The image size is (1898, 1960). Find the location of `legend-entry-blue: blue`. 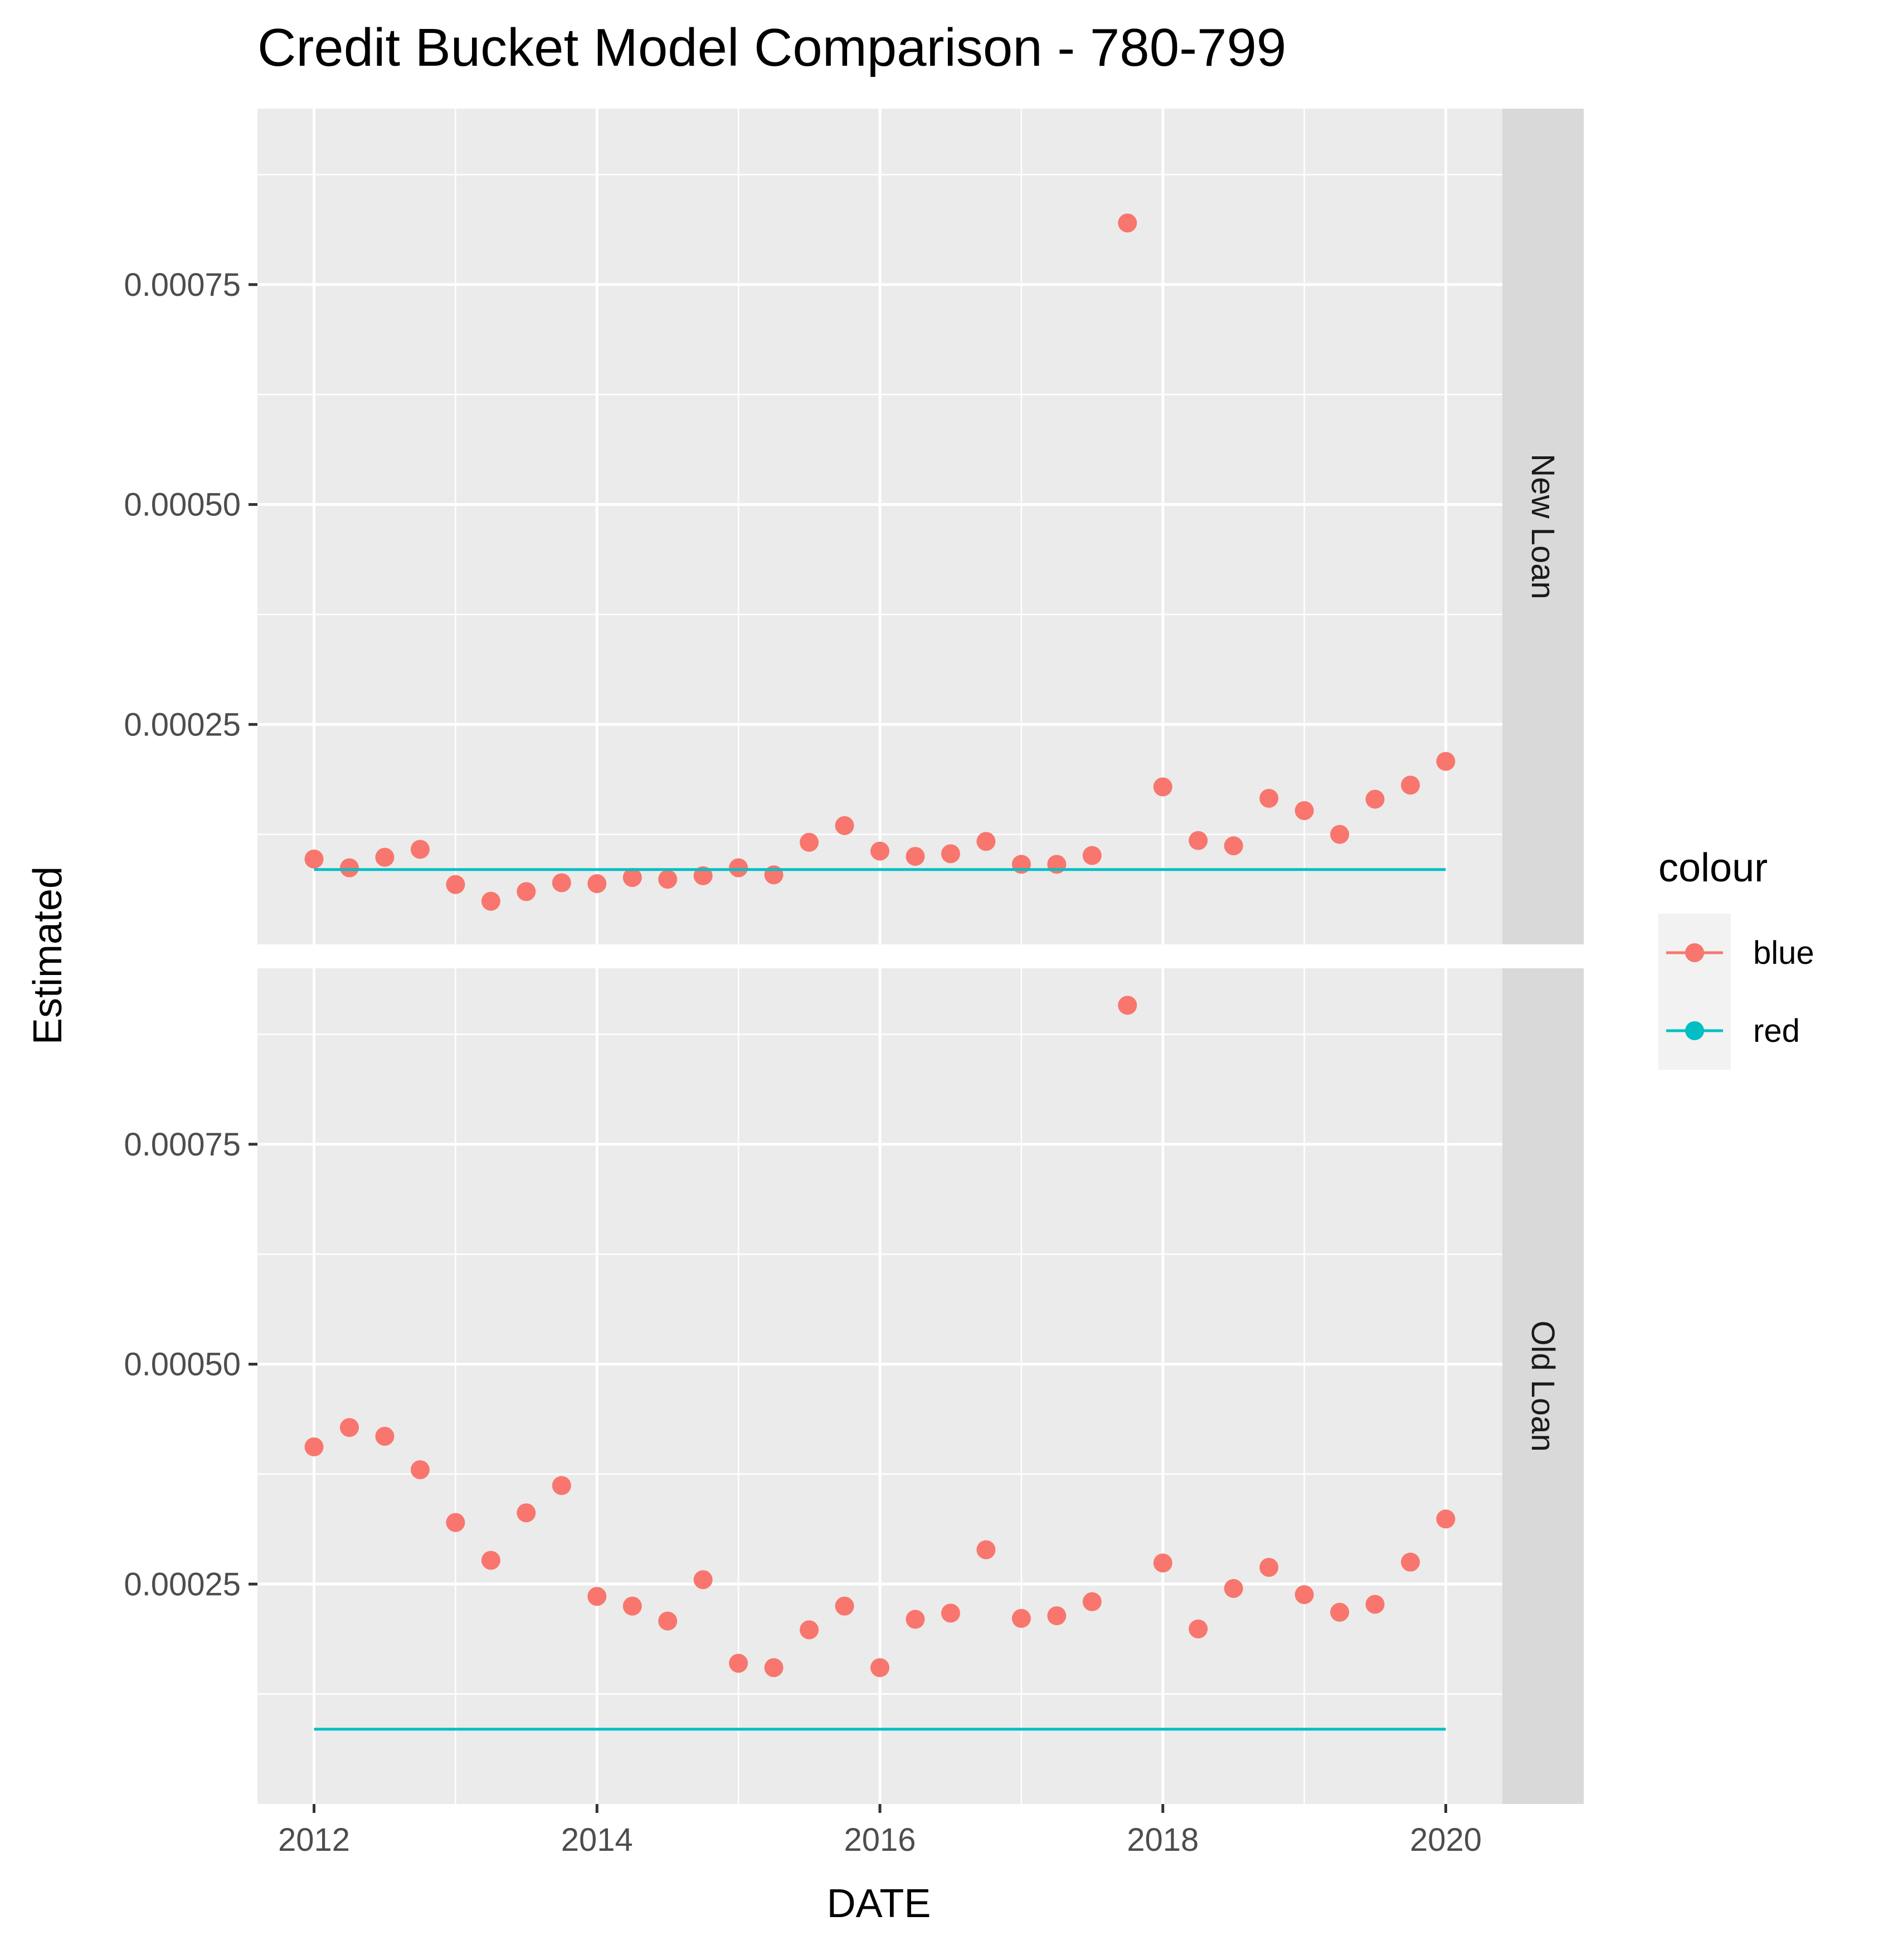

legend-entry-blue: blue is located at coordinates (1736, 953).